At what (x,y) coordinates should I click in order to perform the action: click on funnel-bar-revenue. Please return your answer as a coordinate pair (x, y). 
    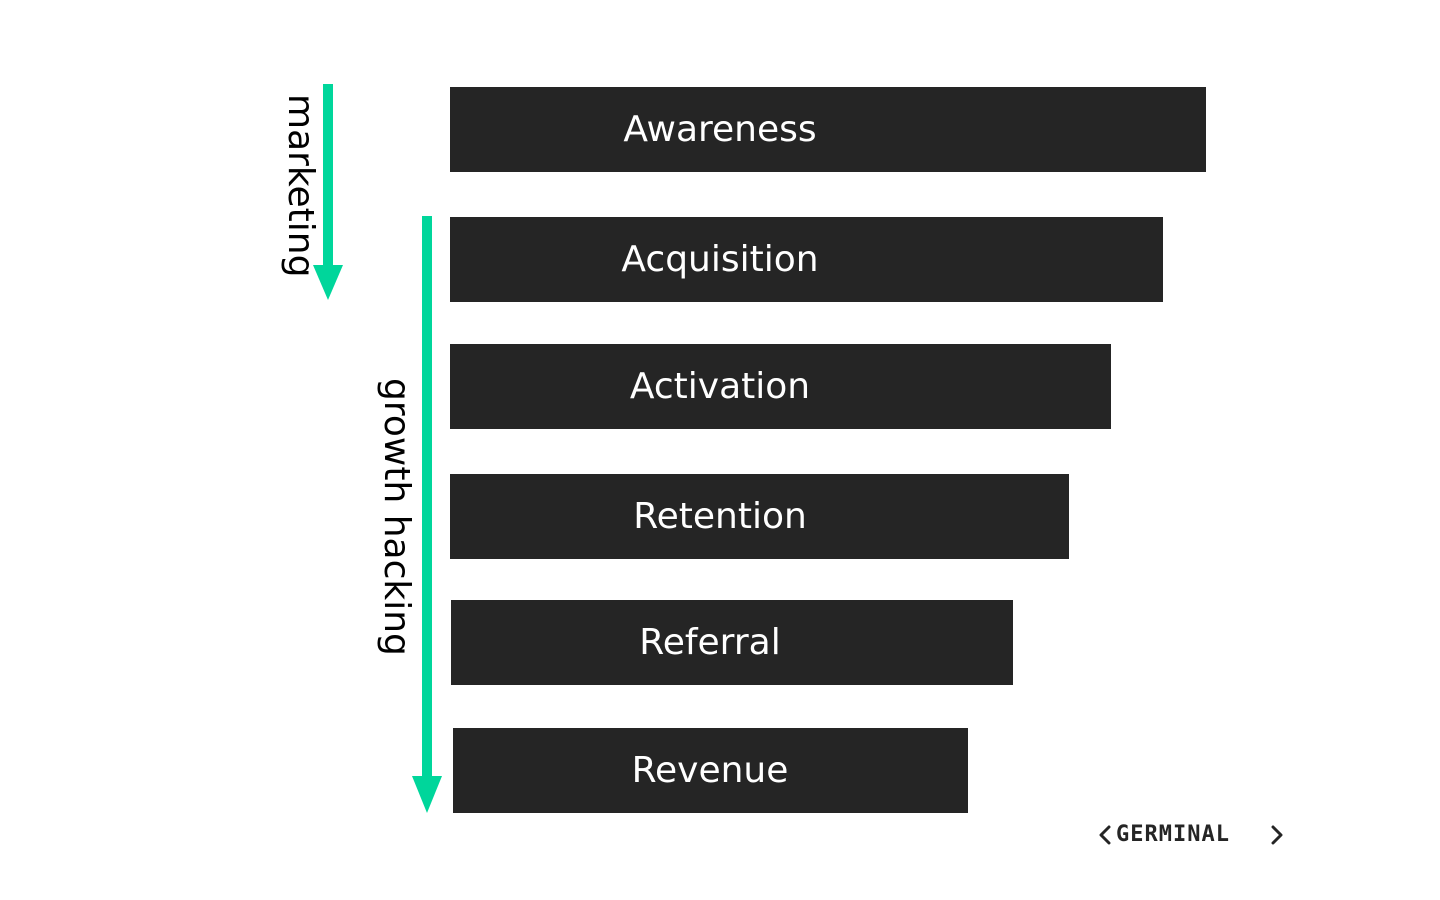
    Looking at the image, I should click on (710, 770).